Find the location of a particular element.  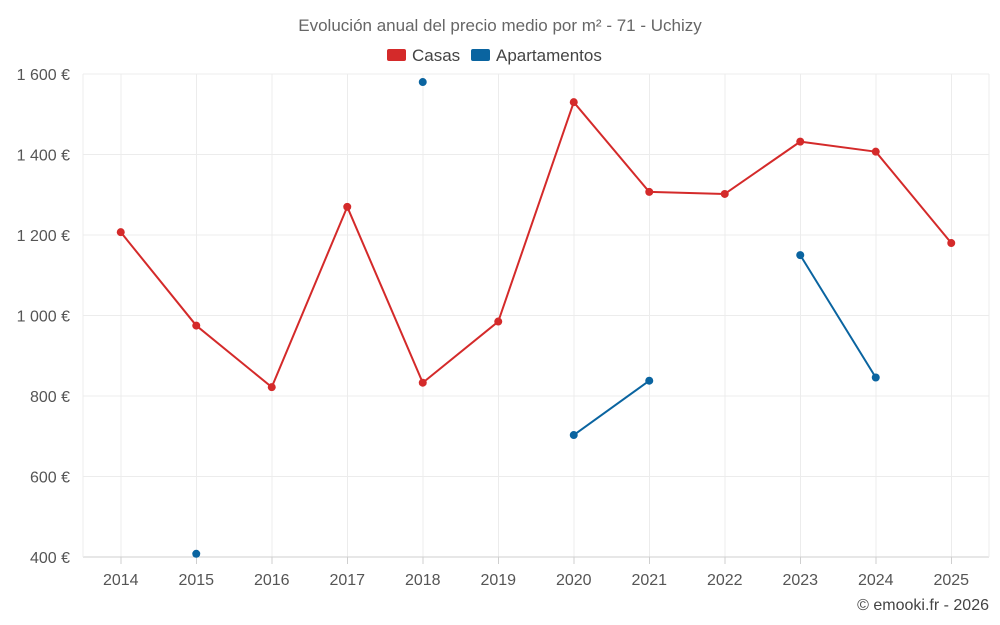

data-point-casas-2023 is located at coordinates (800, 141).